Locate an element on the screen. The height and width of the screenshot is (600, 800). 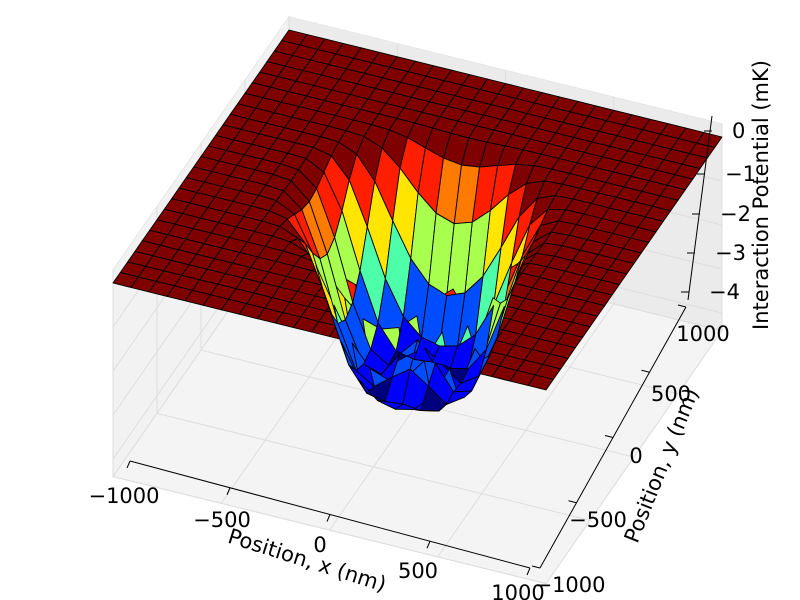
z-tick-label: −1 is located at coordinates (740, 174).